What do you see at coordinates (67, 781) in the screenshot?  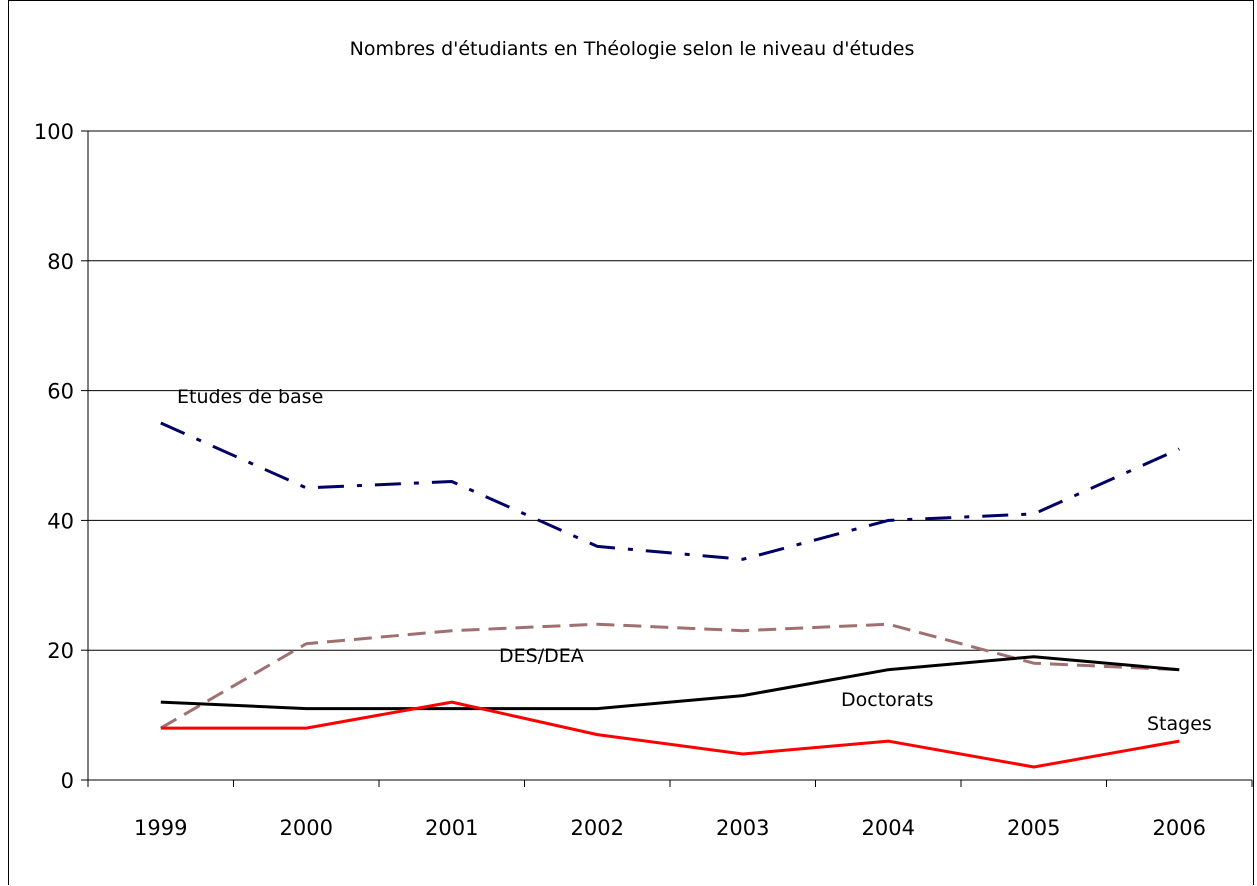 I see `y-tick-label: 0` at bounding box center [67, 781].